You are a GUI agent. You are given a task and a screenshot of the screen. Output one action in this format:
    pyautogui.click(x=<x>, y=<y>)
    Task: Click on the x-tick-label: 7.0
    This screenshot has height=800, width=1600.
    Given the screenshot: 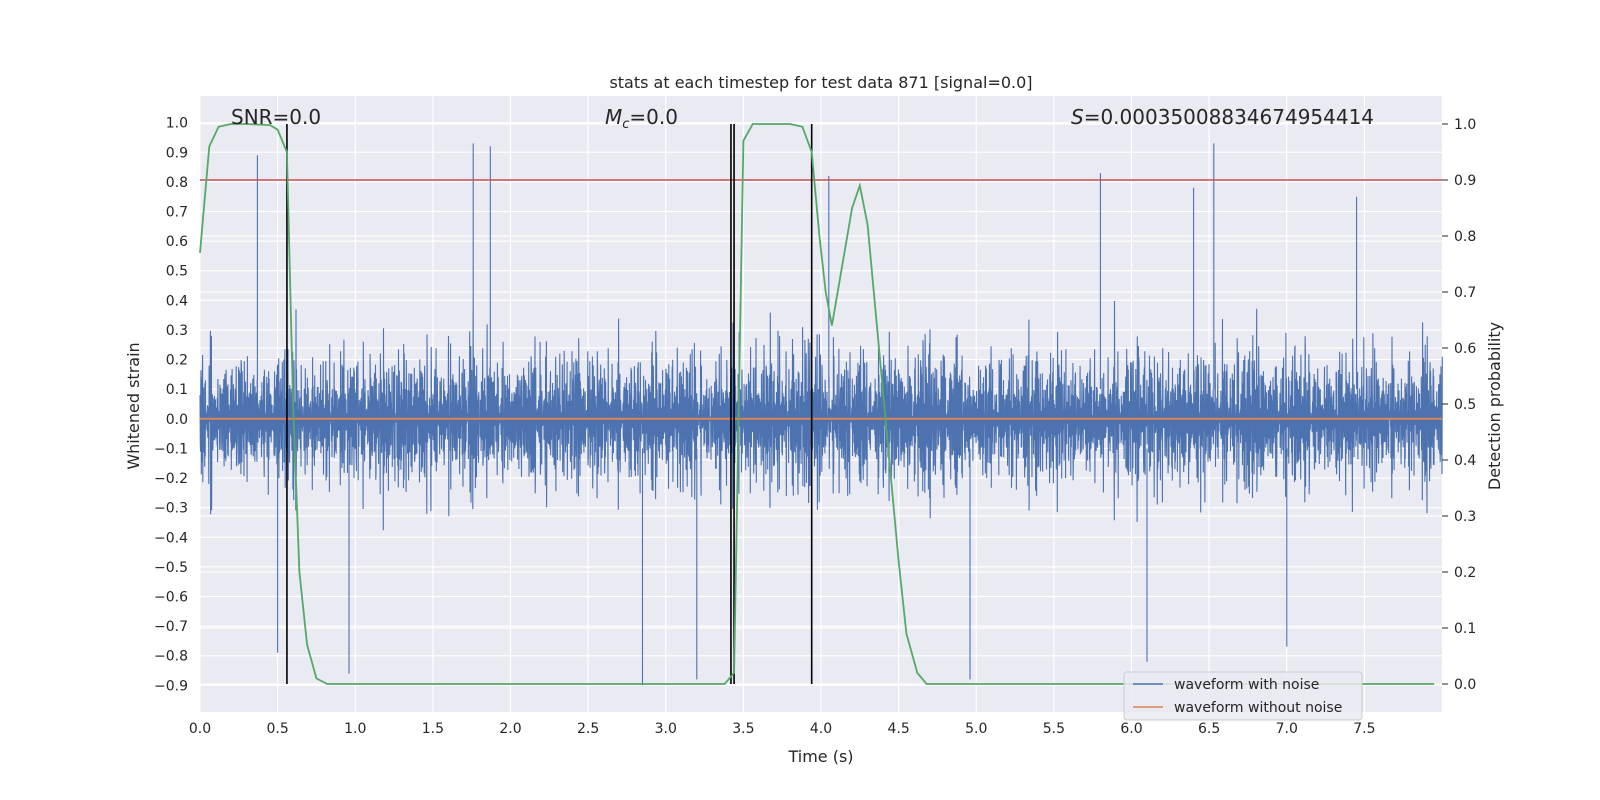 What is the action you would take?
    pyautogui.click(x=1287, y=729)
    